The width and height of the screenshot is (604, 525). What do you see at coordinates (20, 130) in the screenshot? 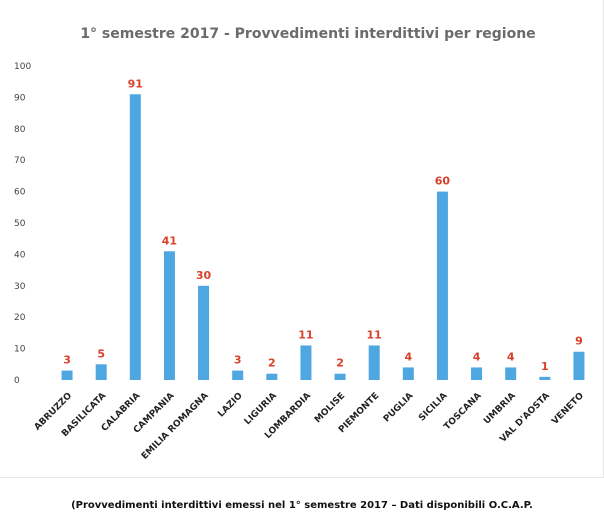
I see `y-tick-label: 80` at bounding box center [20, 130].